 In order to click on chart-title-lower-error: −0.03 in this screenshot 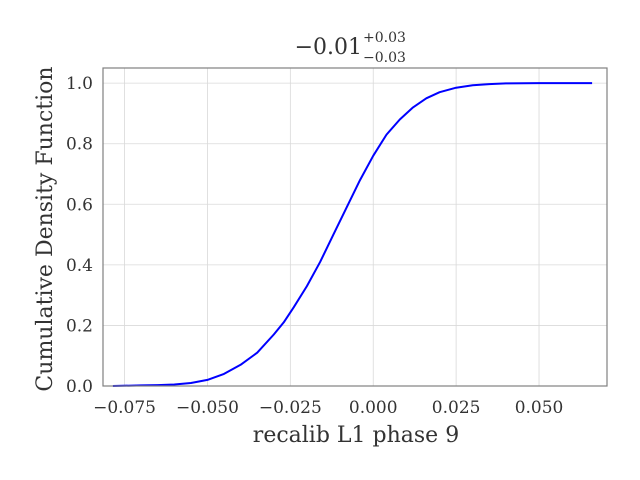, I will do `click(384, 58)`.